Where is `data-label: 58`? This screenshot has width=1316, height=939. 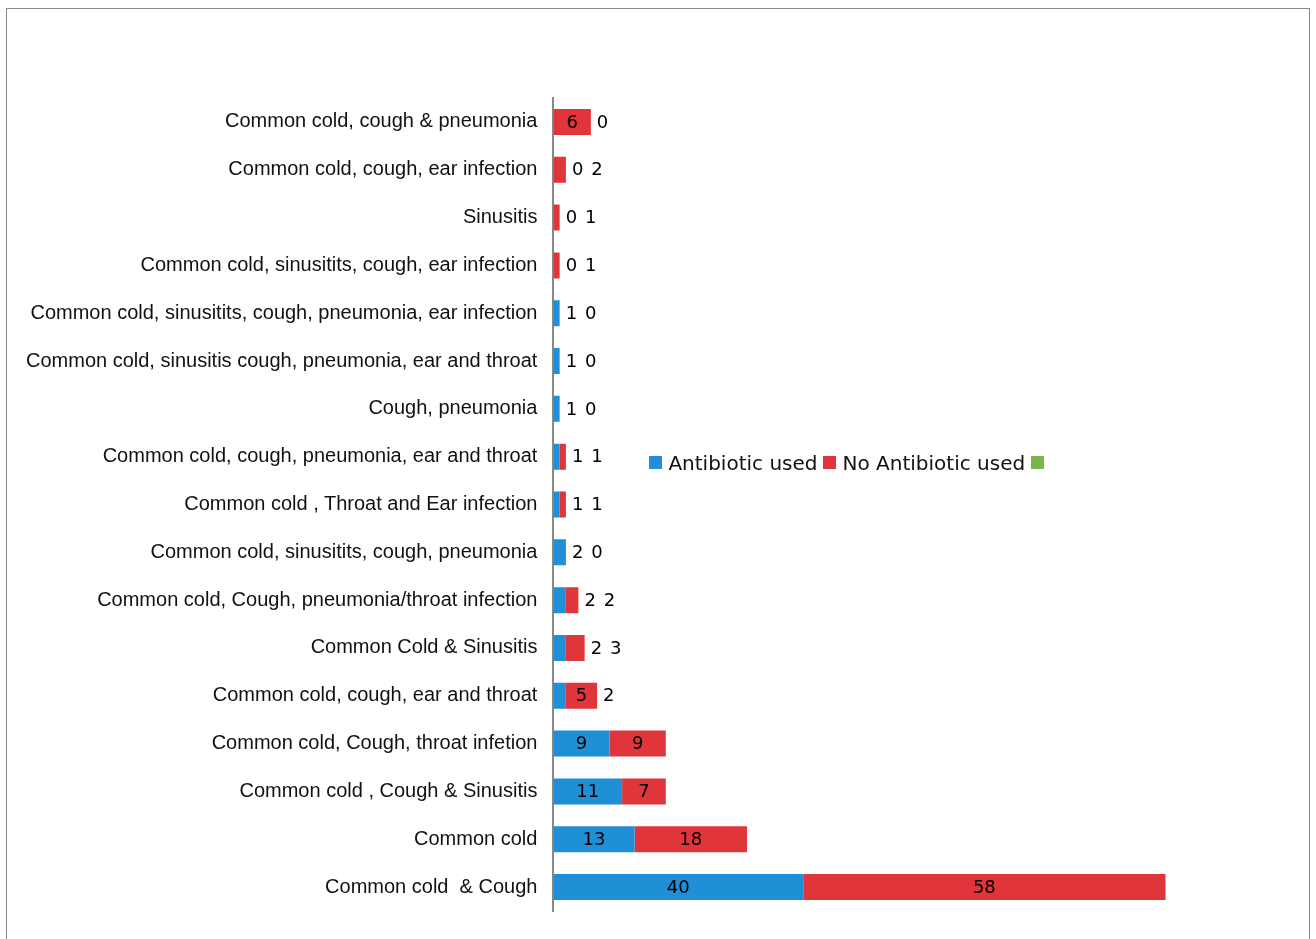
data-label: 58 is located at coordinates (984, 886).